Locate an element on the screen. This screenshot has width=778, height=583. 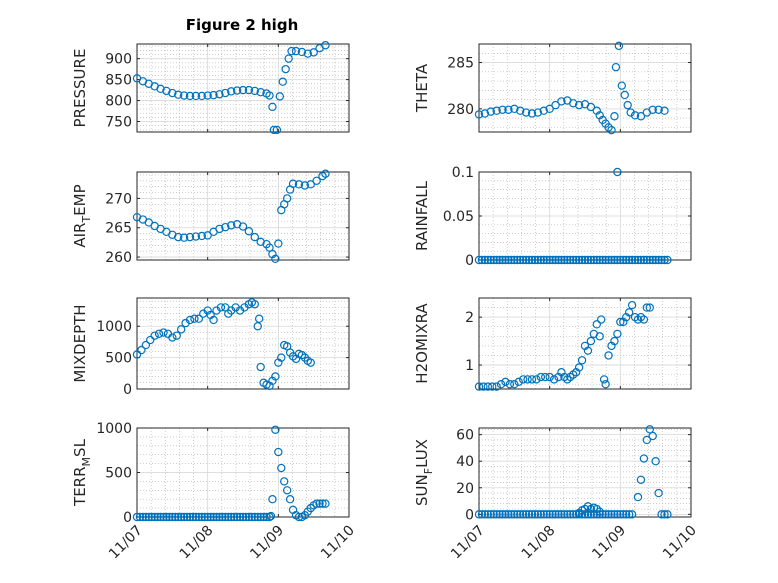
y-tick-label: 0 is located at coordinates (127, 518).